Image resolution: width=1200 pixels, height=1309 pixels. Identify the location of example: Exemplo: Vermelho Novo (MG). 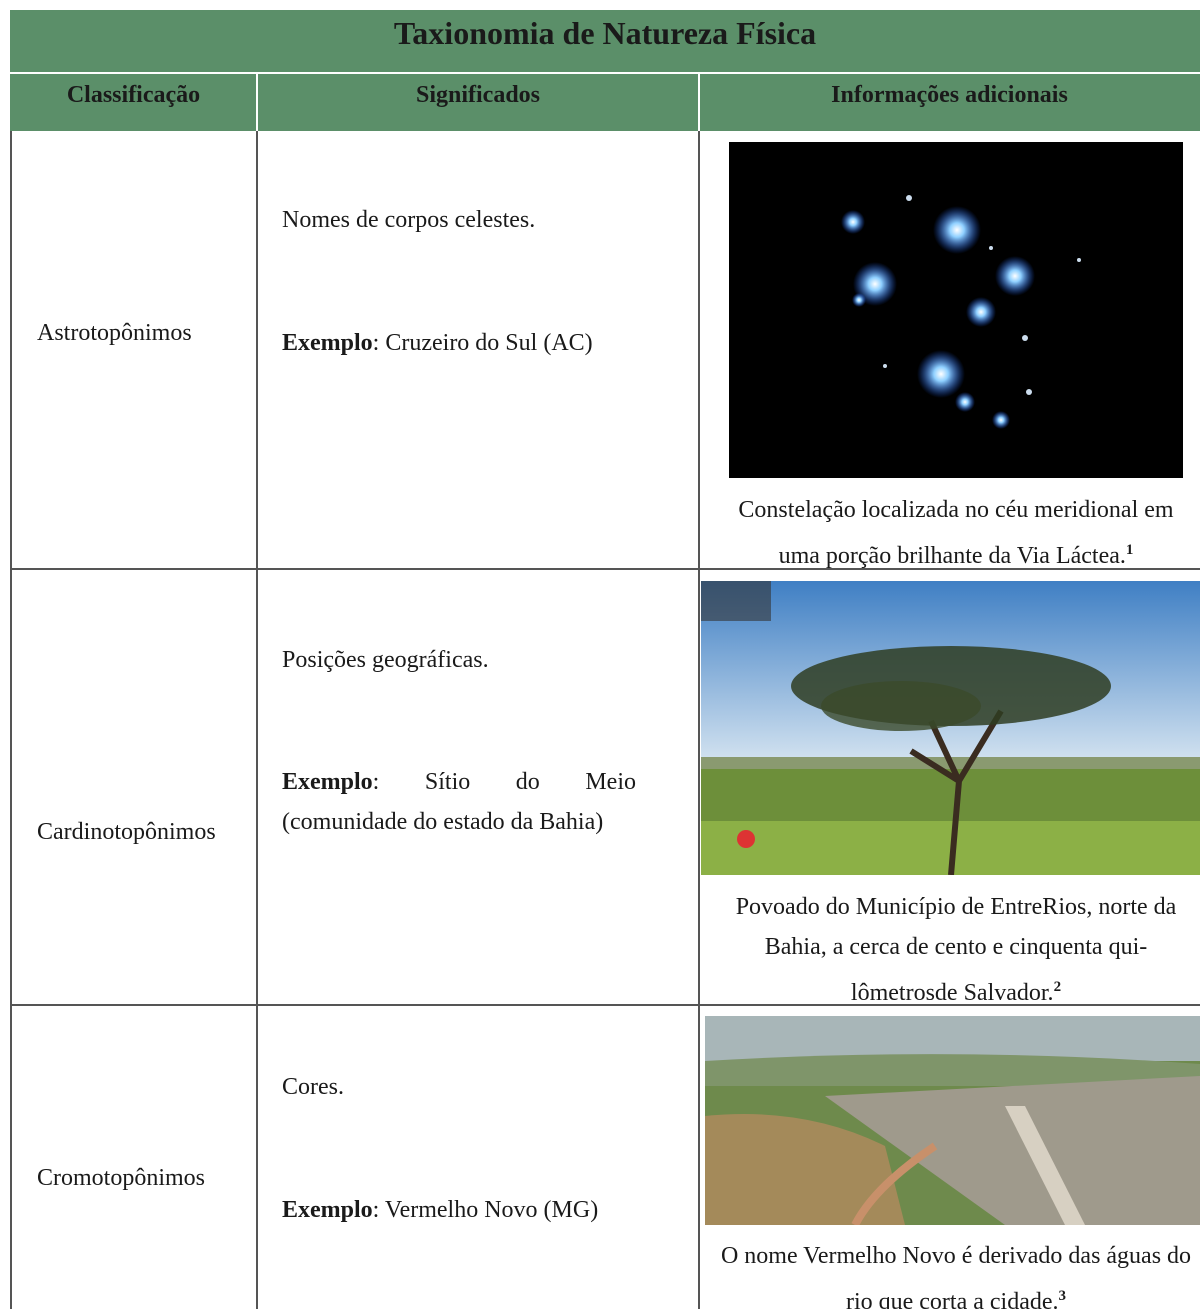
(482, 1210).